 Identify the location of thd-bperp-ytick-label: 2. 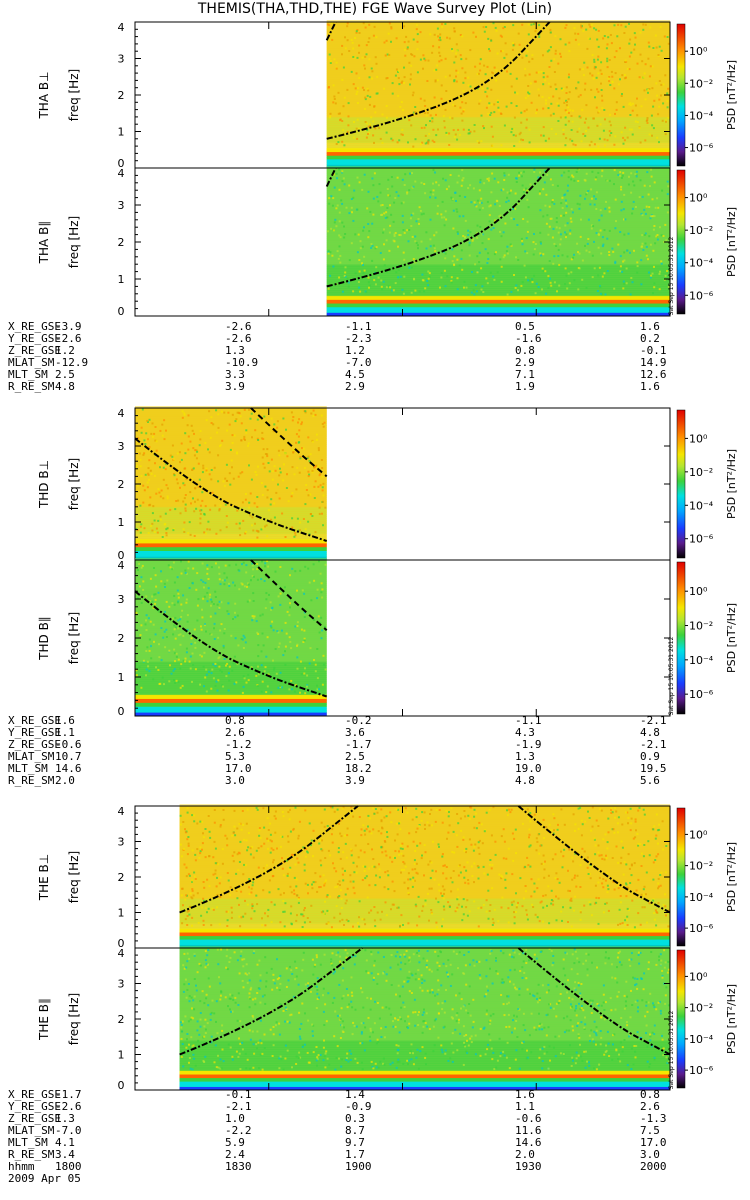
(121, 484).